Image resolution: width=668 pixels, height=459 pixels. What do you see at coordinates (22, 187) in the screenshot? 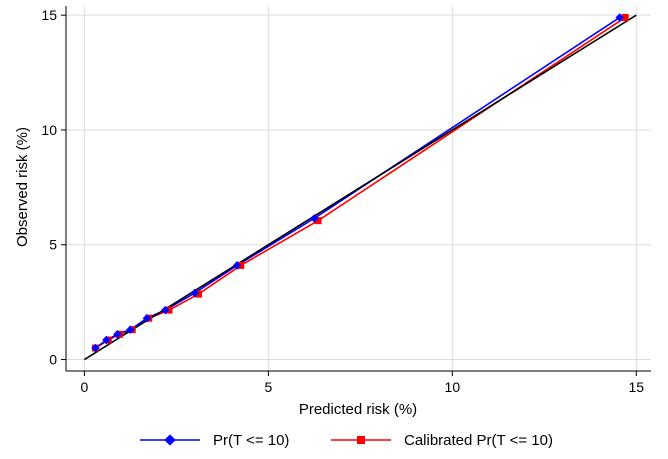
I see `y-axis-title: Observed risk (%)` at bounding box center [22, 187].